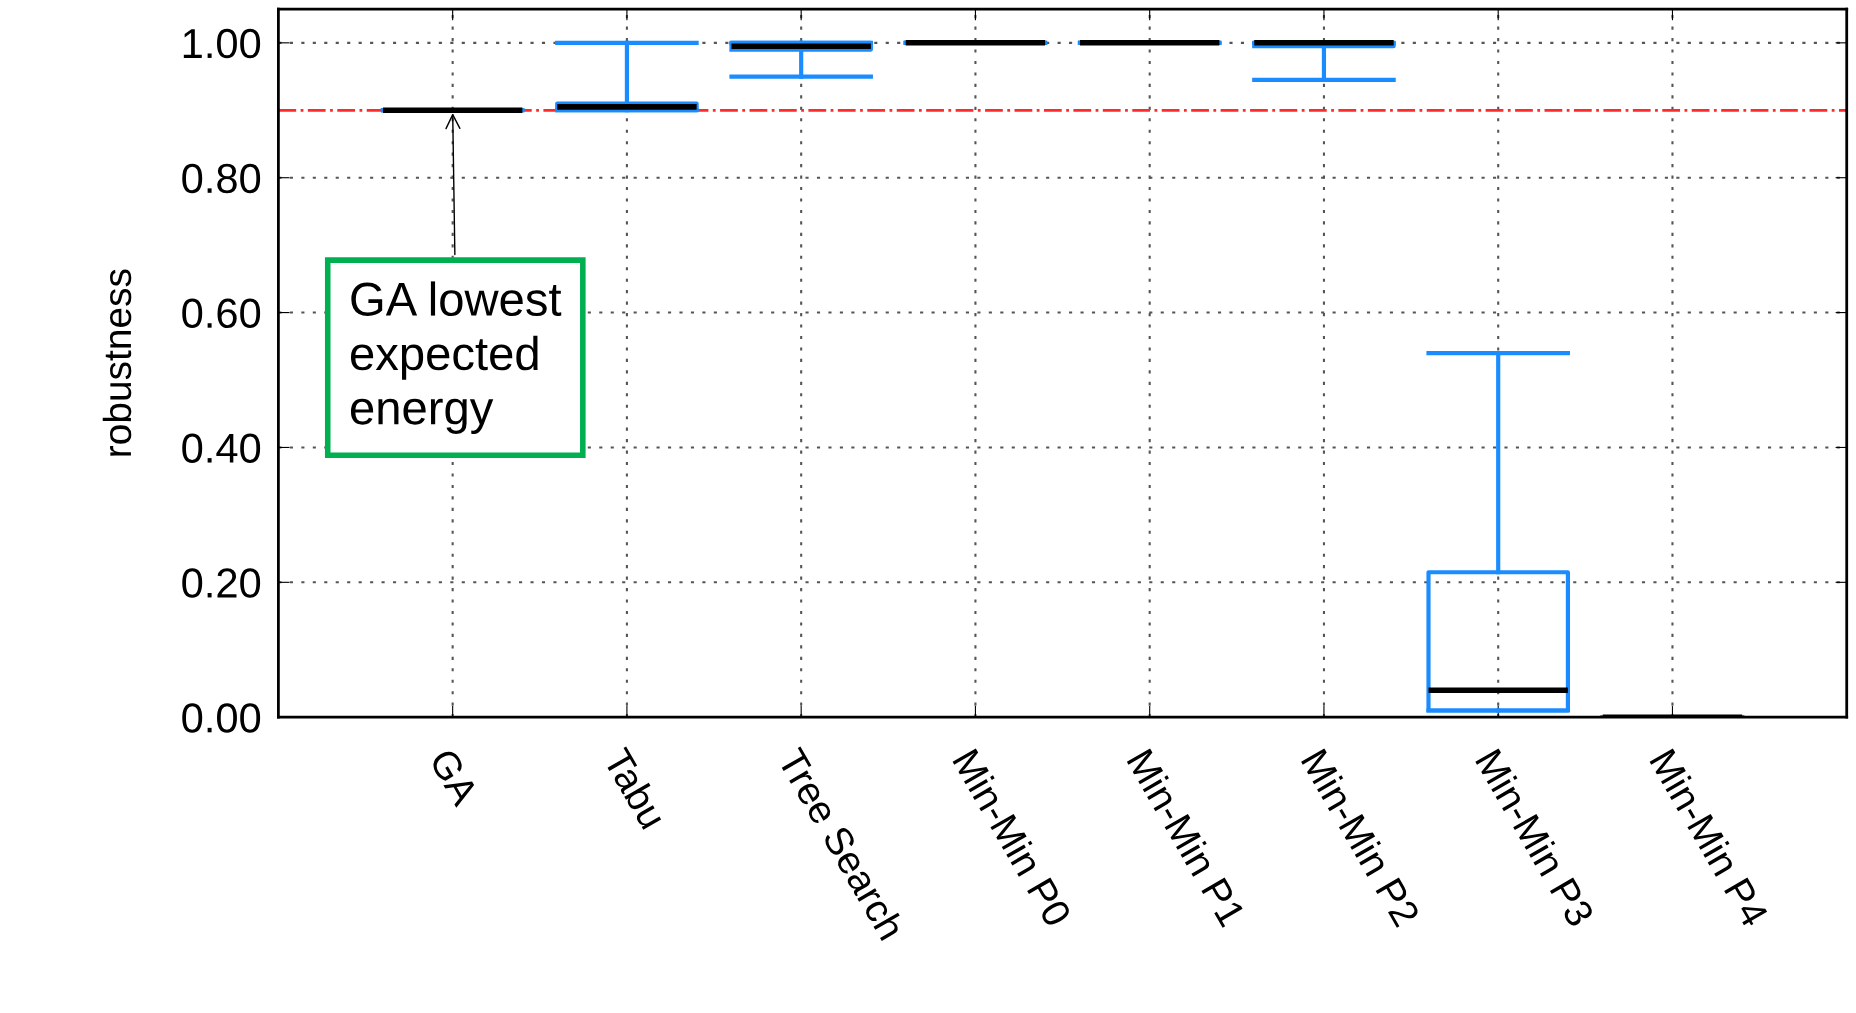 This screenshot has height=1013, width=1856. I want to click on y-tick-label: 0.20, so click(221, 583).